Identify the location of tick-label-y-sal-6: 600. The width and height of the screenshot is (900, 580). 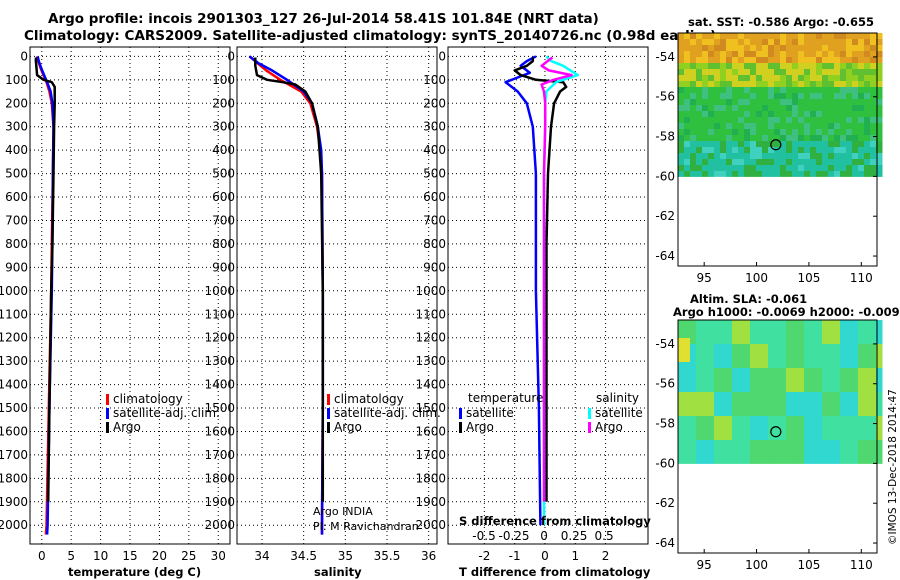
(223, 197).